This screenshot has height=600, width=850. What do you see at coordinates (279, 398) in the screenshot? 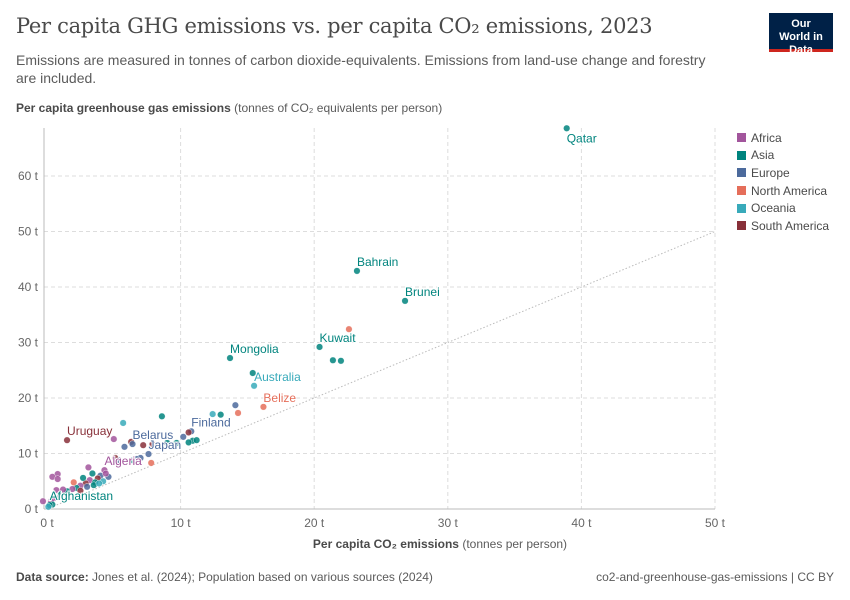
I see `point-label: Belize` at bounding box center [279, 398].